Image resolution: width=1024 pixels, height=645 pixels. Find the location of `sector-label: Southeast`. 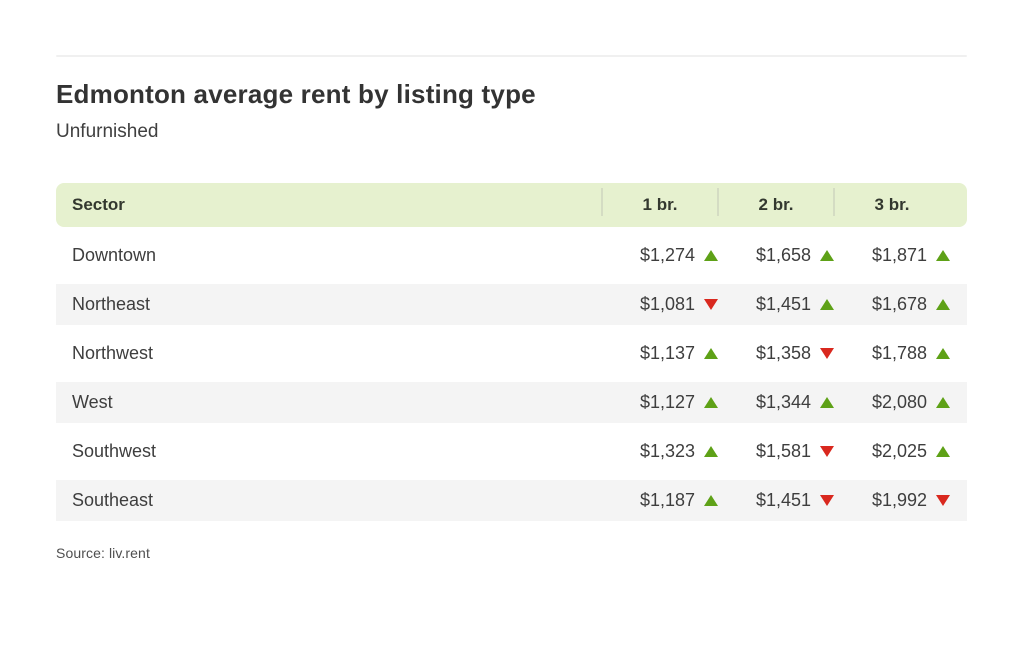

sector-label: Southeast is located at coordinates (113, 500).